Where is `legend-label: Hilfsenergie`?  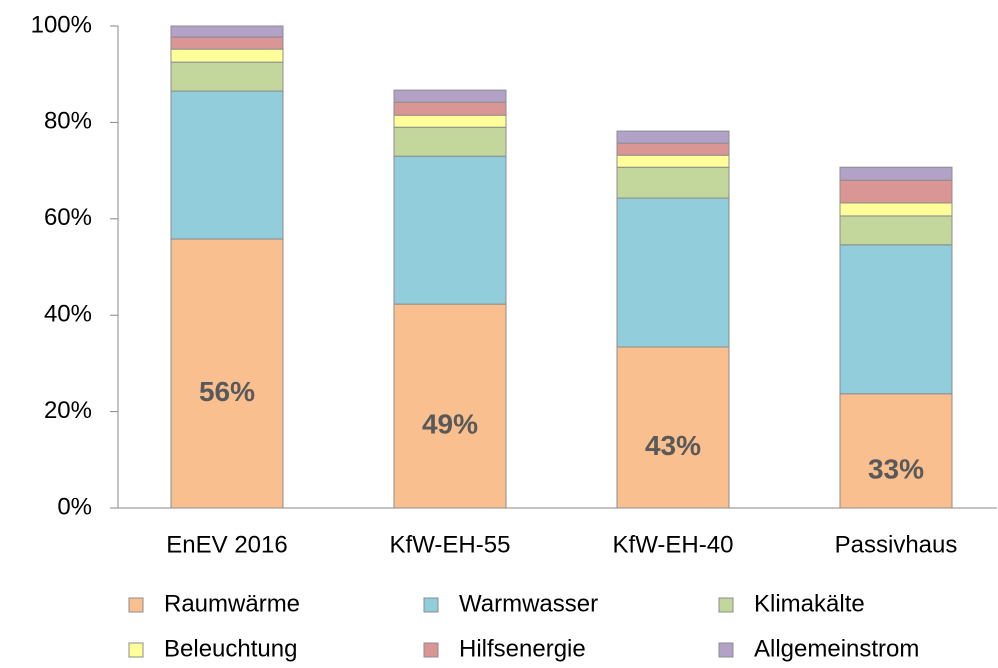
legend-label: Hilfsenergie is located at coordinates (522, 648).